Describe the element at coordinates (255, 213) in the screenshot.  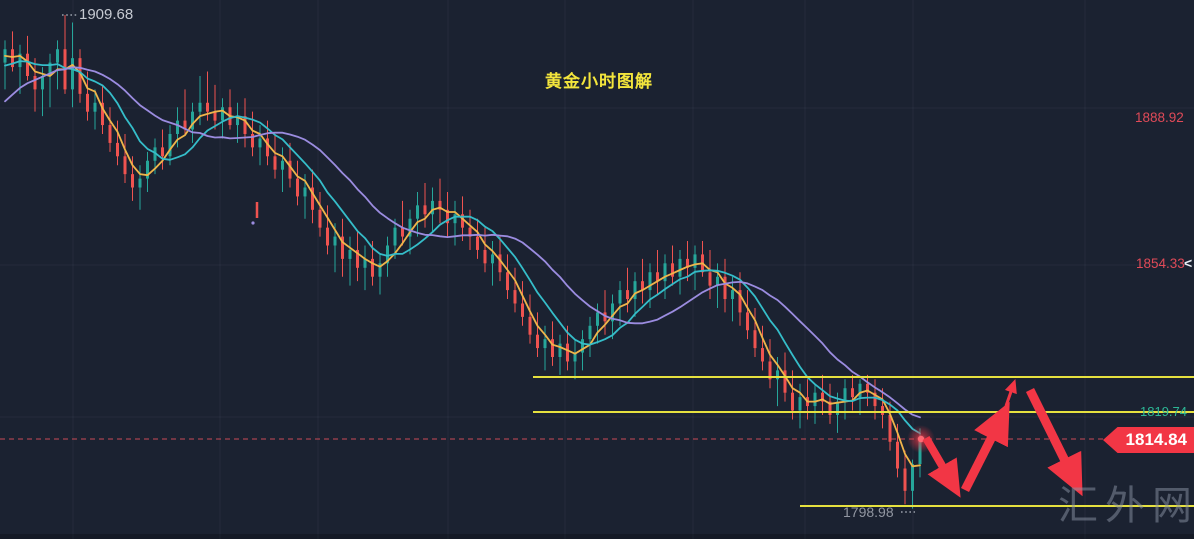
I see `stray-candle-artifact` at that location.